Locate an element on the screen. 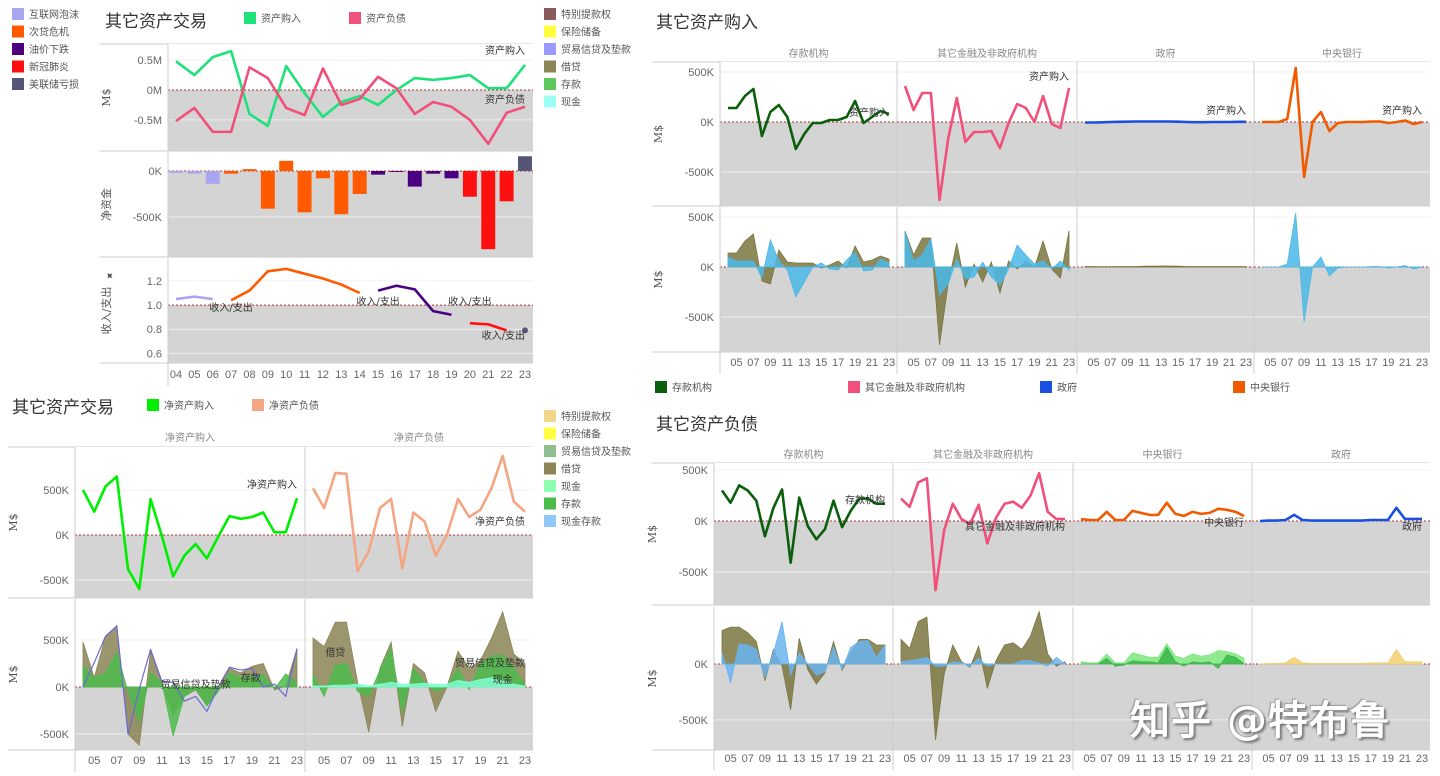 Image resolution: width=1440 pixels, height=776 pixels. y-axis-title: M$ is located at coordinates (658, 134).